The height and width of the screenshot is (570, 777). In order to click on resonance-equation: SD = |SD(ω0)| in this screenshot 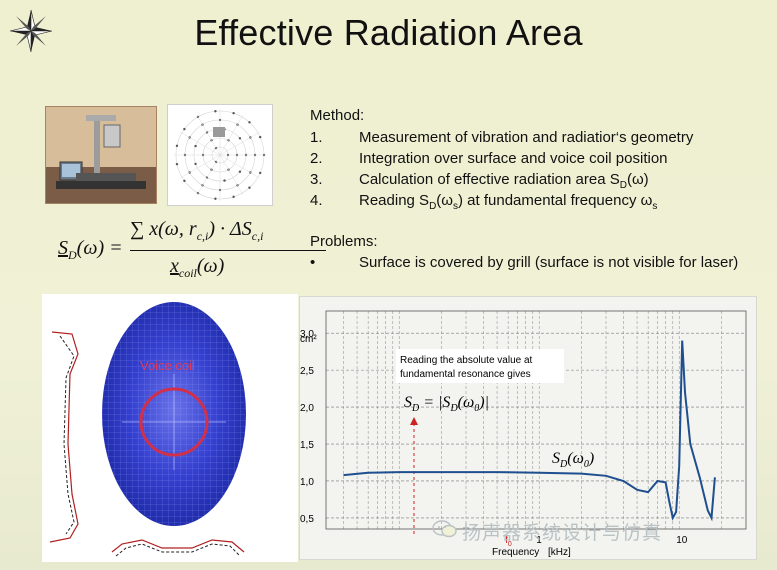, I will do `click(446, 404)`.